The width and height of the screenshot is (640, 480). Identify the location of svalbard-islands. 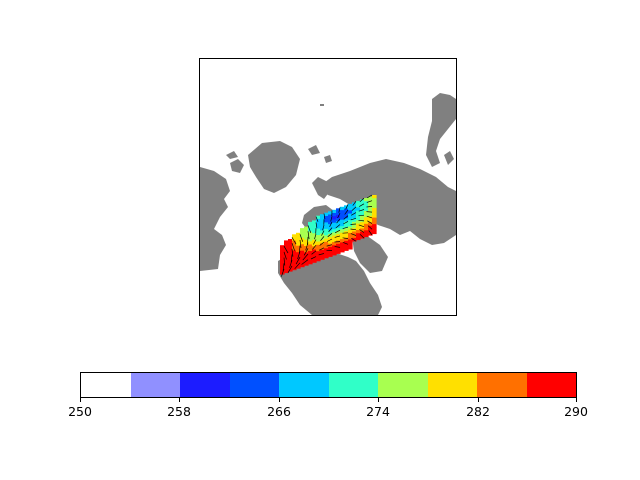
(320, 154).